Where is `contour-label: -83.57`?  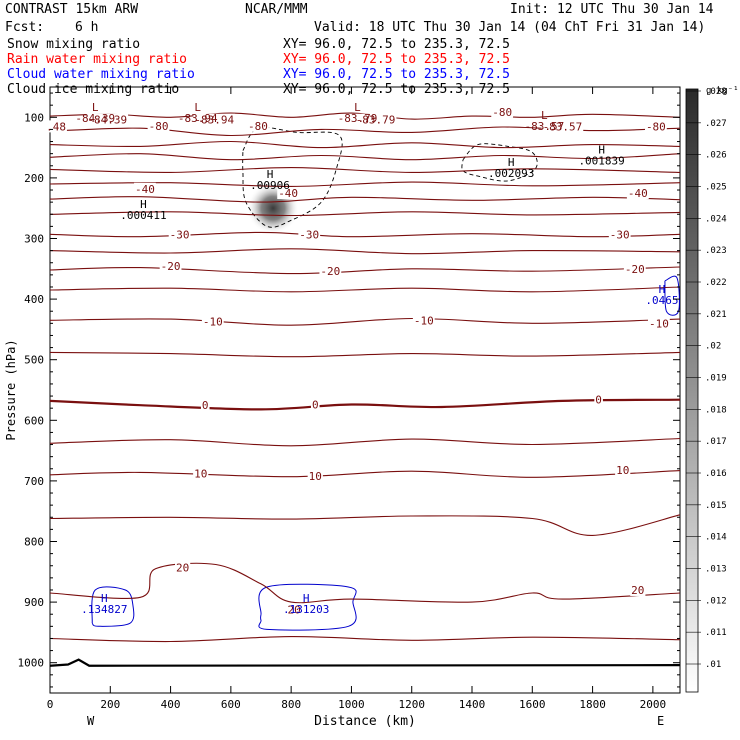
contour-label: -83.57 is located at coordinates (563, 126).